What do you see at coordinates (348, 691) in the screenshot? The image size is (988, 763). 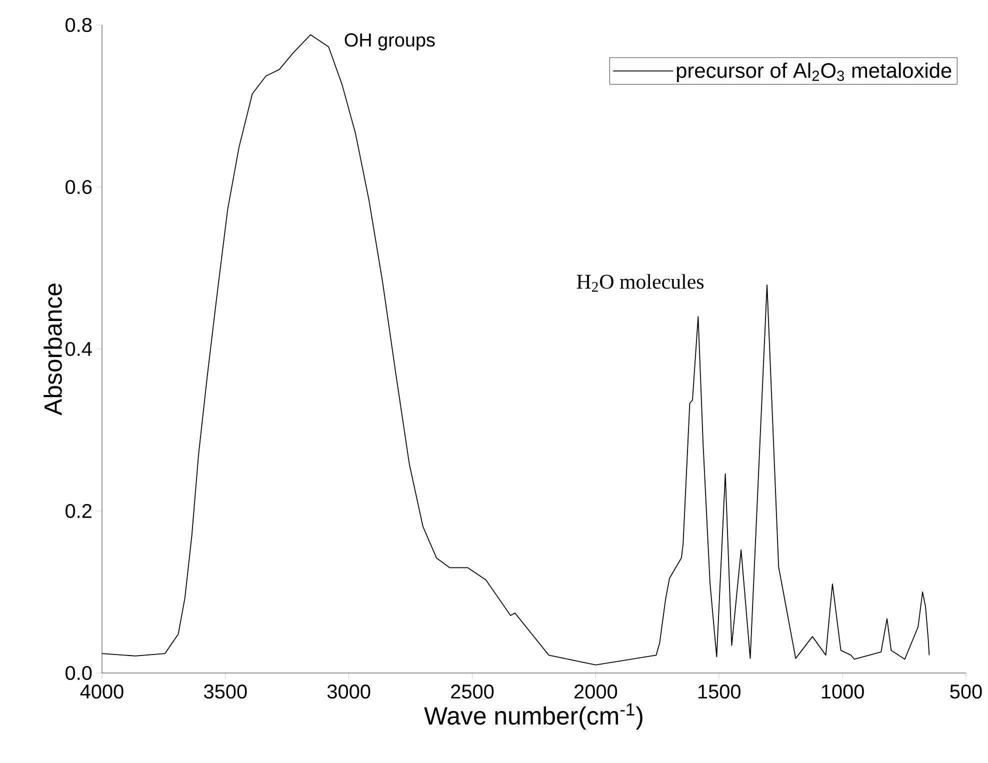 I see `x-tick-label: 3000` at bounding box center [348, 691].